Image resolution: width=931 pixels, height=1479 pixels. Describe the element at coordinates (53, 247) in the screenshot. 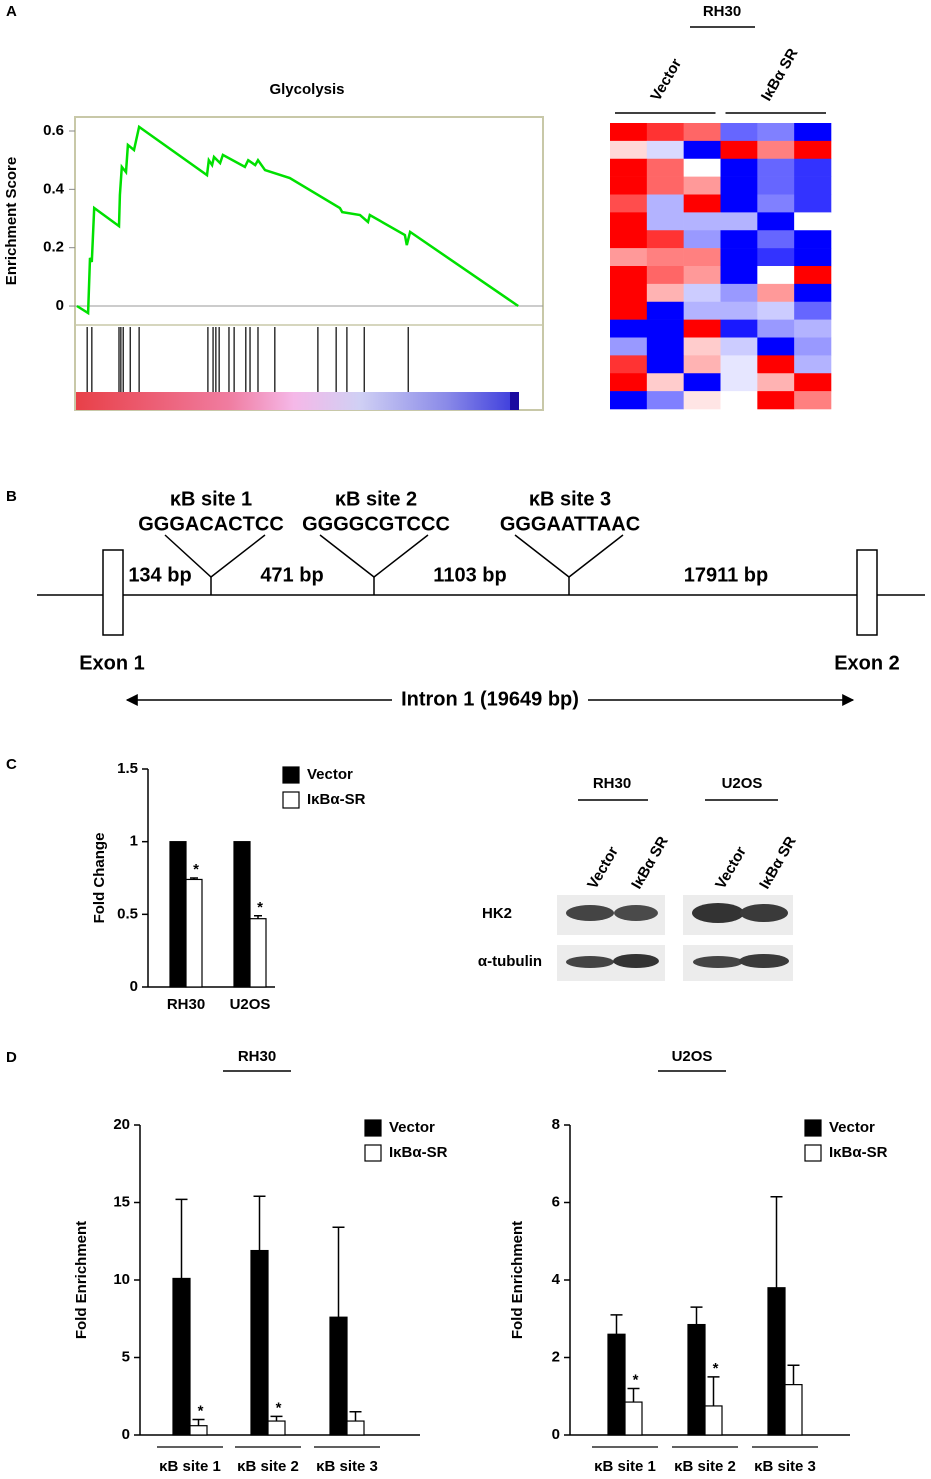

I see `y-tick-label: 0.2` at that location.